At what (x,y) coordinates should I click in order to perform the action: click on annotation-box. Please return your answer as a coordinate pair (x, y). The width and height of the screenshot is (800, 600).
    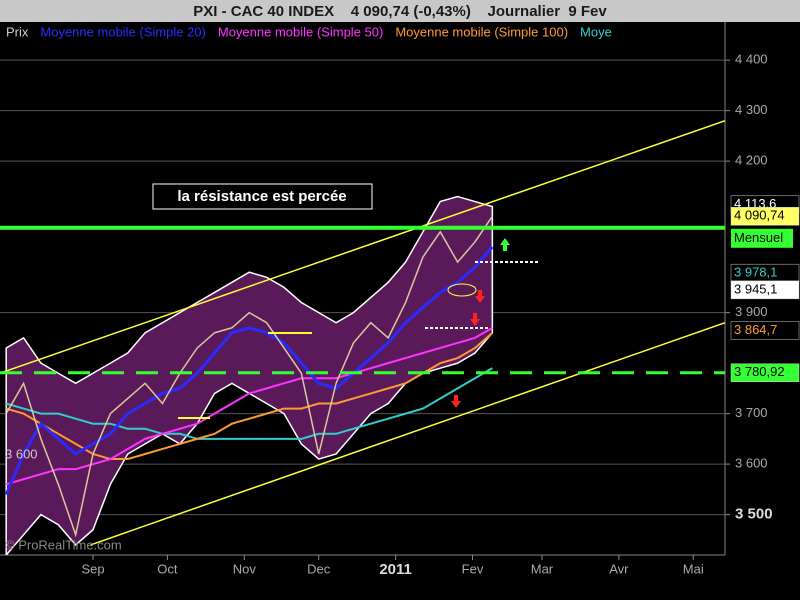
    Looking at the image, I should click on (262, 196).